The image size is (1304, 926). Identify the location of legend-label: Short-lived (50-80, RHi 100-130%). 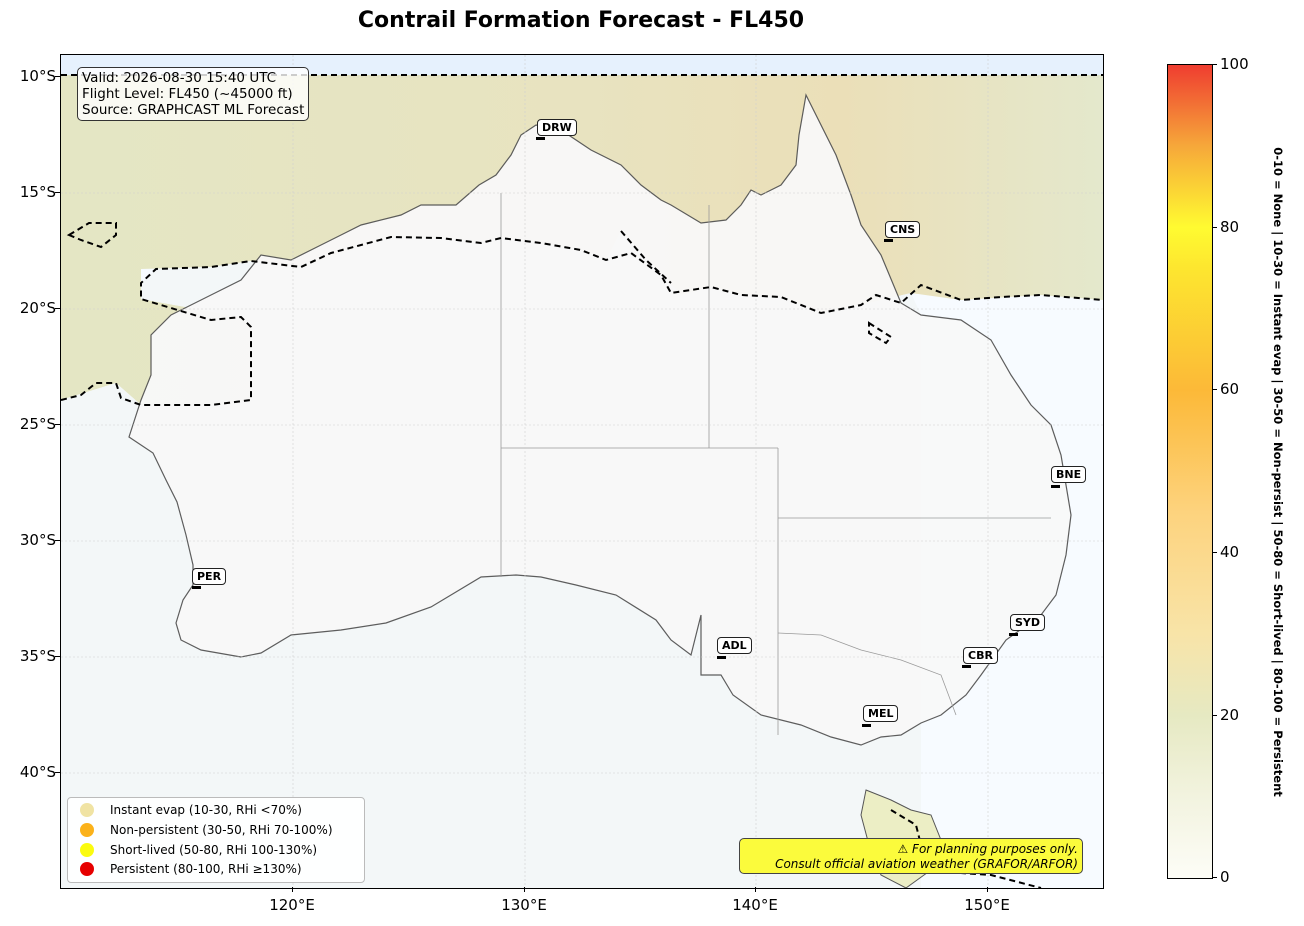
(214, 850).